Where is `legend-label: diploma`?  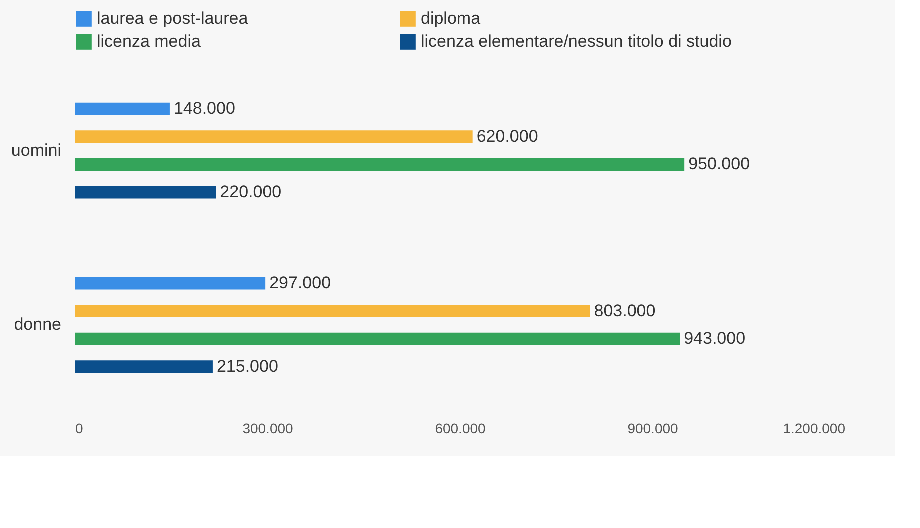 legend-label: diploma is located at coordinates (451, 18).